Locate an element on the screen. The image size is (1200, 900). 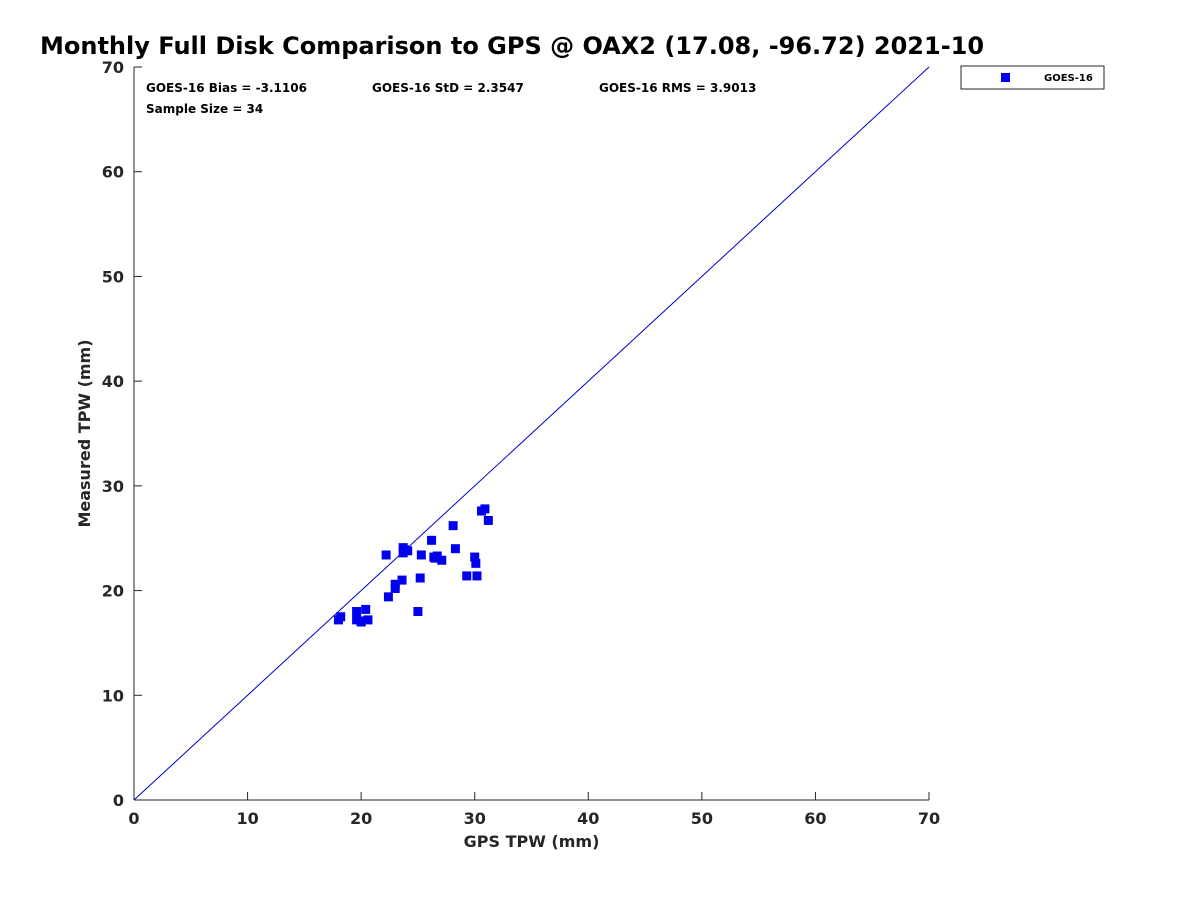
x-tick-label: 0 is located at coordinates (133, 818).